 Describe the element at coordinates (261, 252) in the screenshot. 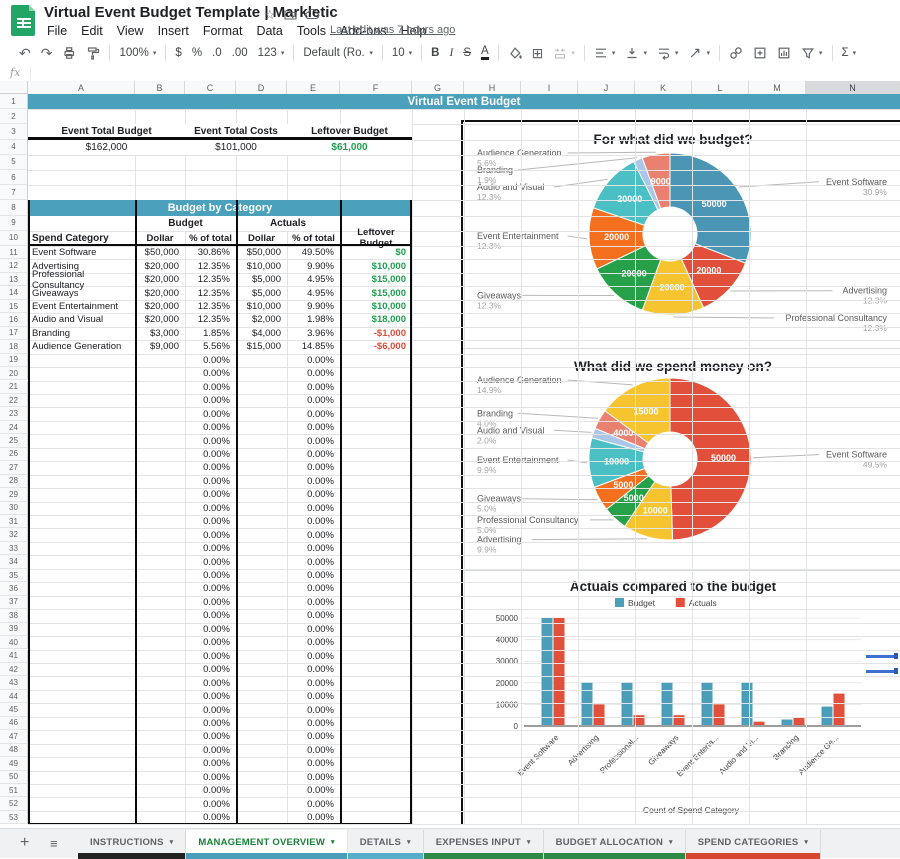

I see `cell-actual-dollar: $50,000` at that location.